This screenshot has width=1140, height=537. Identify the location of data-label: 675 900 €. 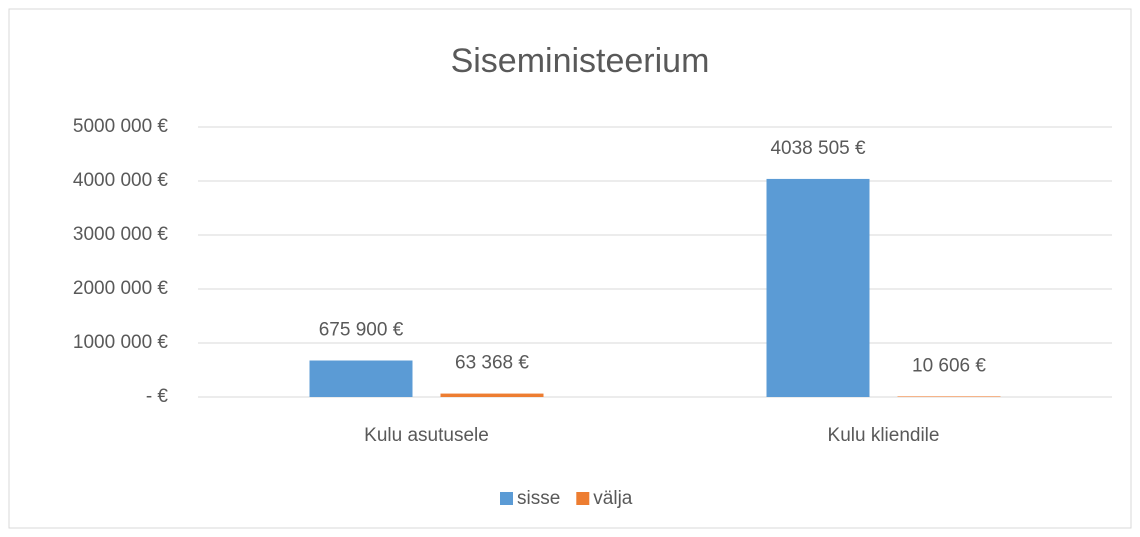
(361, 330).